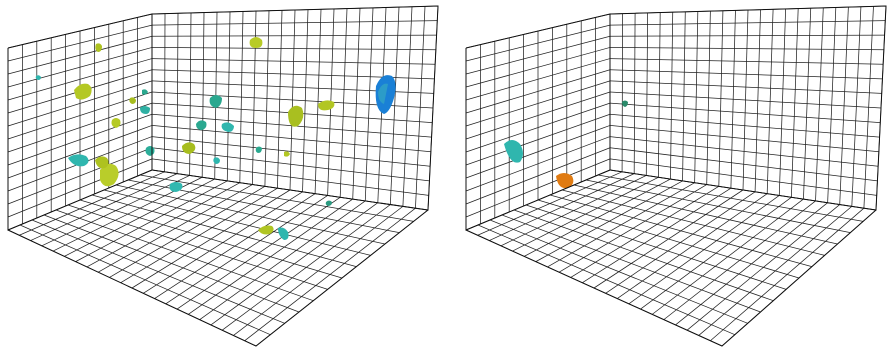 The image size is (891, 349). I want to click on right-blobs, so click(566, 144).